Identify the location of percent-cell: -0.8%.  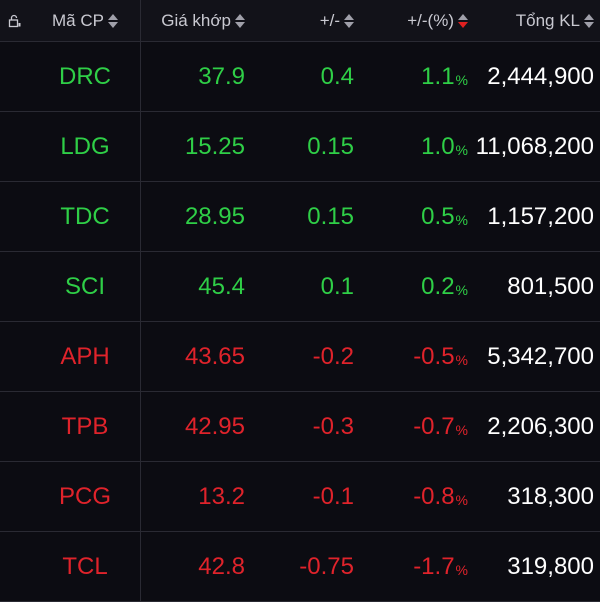
(417, 496).